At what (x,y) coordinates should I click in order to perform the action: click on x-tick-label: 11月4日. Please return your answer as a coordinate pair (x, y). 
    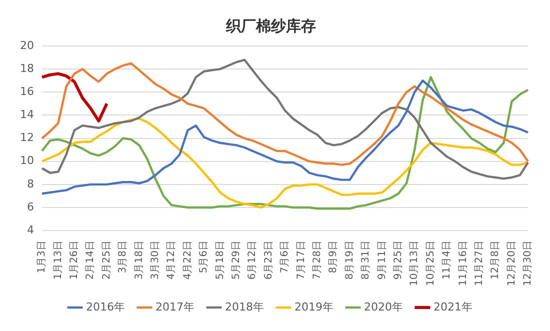
    Looking at the image, I should click on (447, 260).